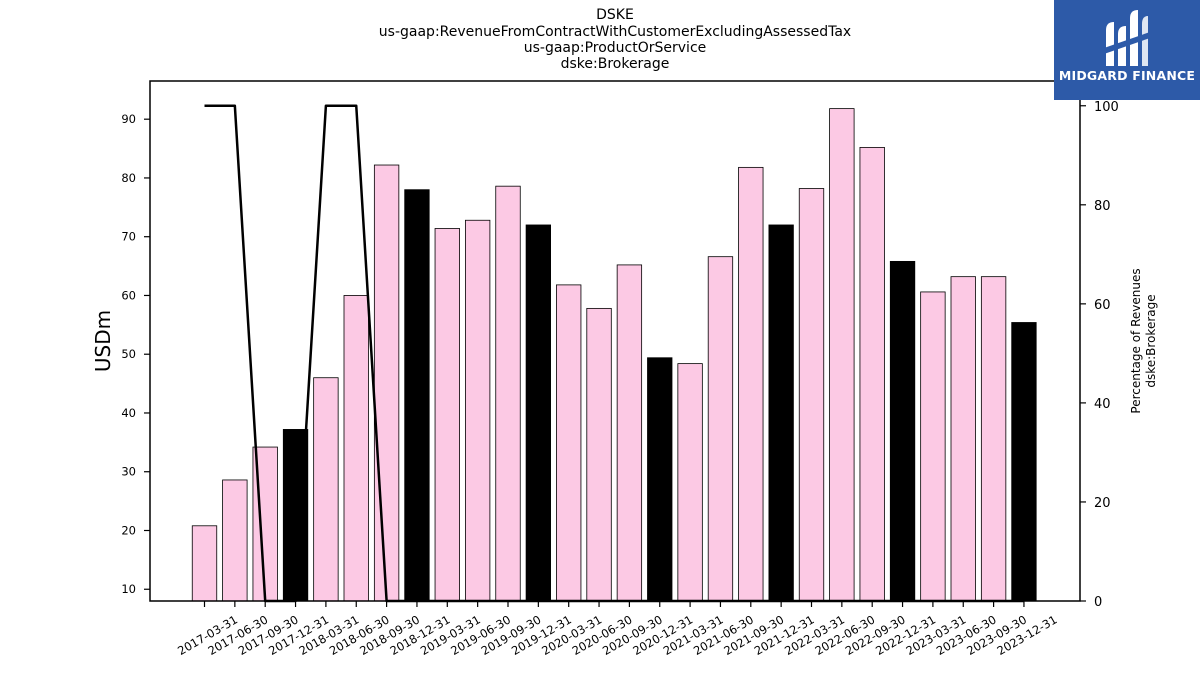 This screenshot has width=1200, height=675. I want to click on midgard-finance-logo: MIDGARD FINANCE, so click(1127, 50).